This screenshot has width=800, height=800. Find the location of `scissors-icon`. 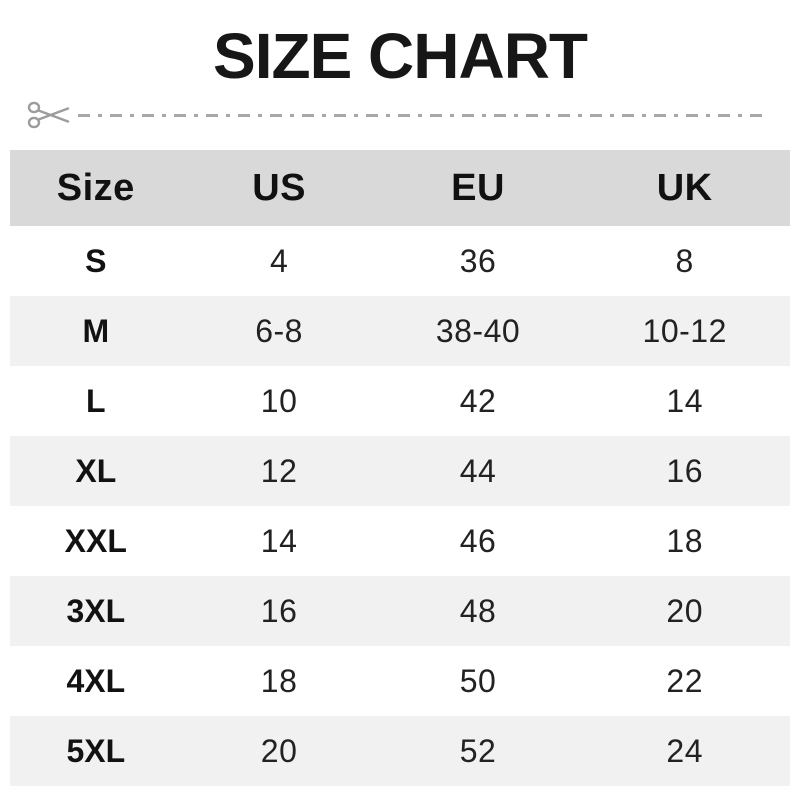

scissors-icon is located at coordinates (50, 115).